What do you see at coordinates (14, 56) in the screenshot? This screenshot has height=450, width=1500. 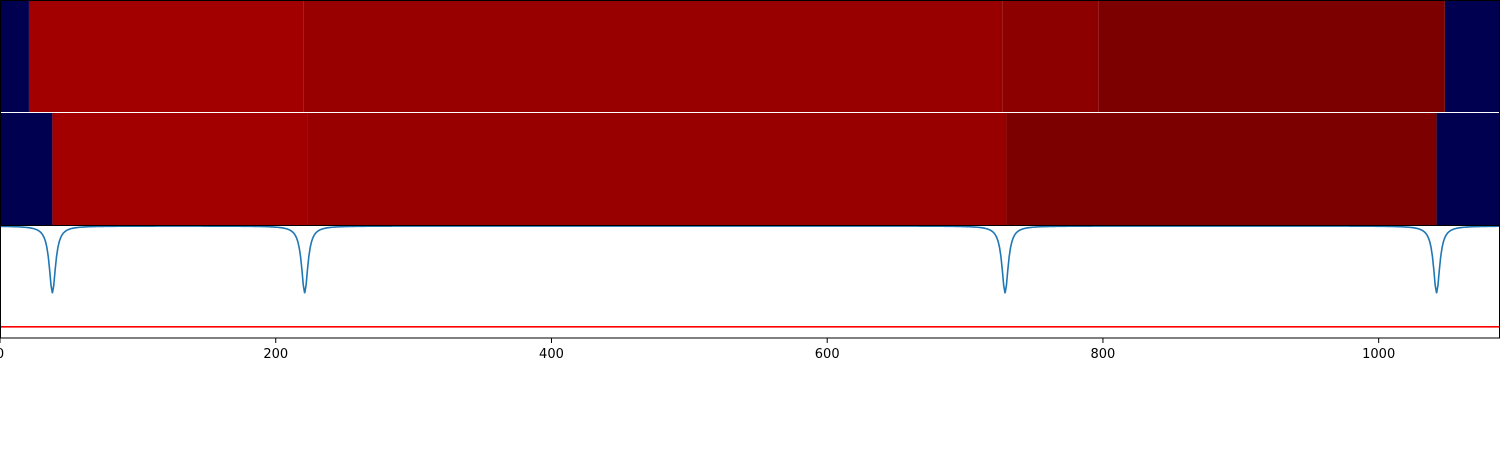 I see `heatmap-cell-row1-seg1` at bounding box center [14, 56].